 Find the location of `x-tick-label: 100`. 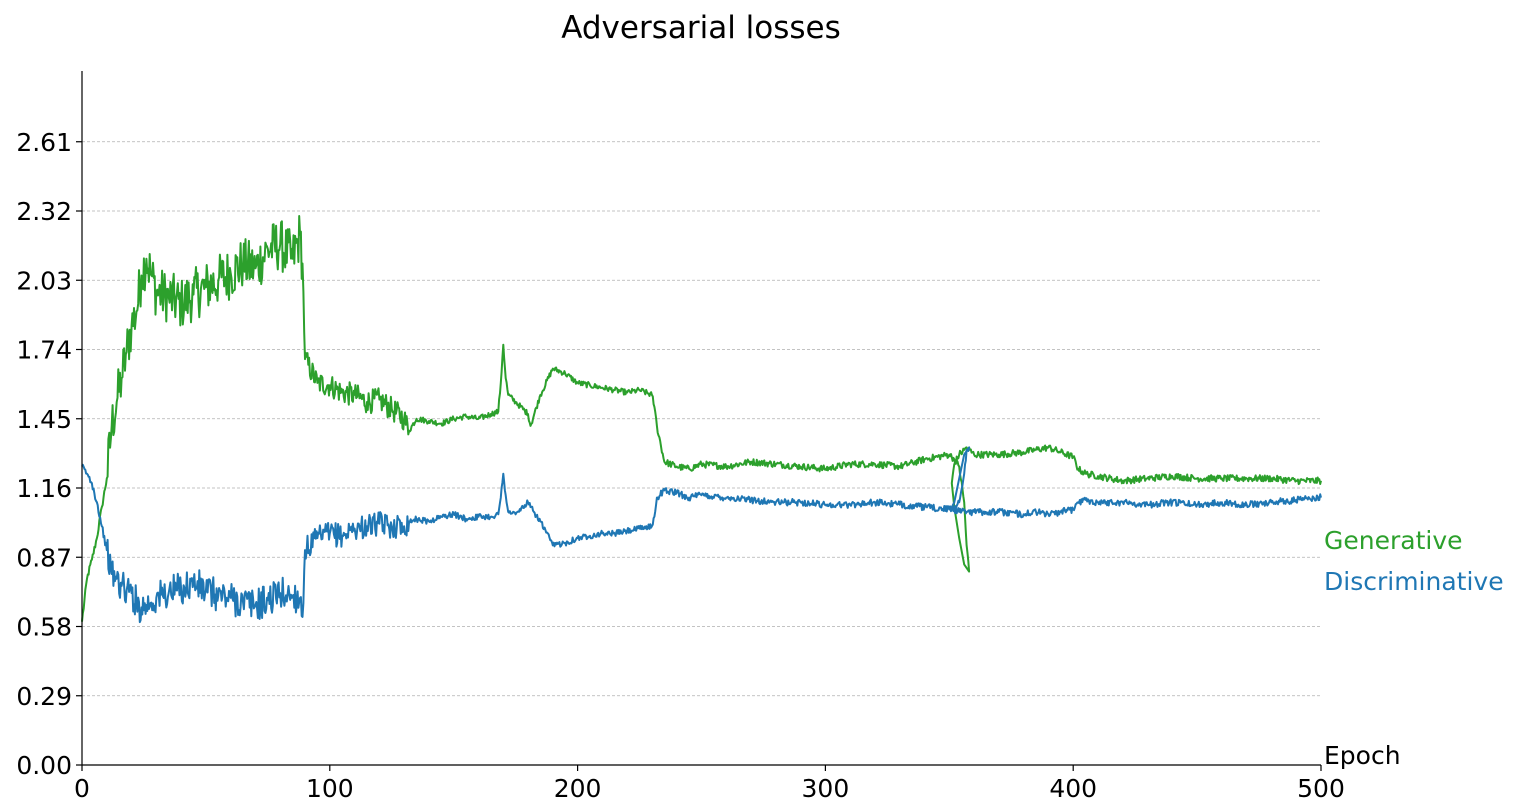

x-tick-label: 100 is located at coordinates (330, 788).